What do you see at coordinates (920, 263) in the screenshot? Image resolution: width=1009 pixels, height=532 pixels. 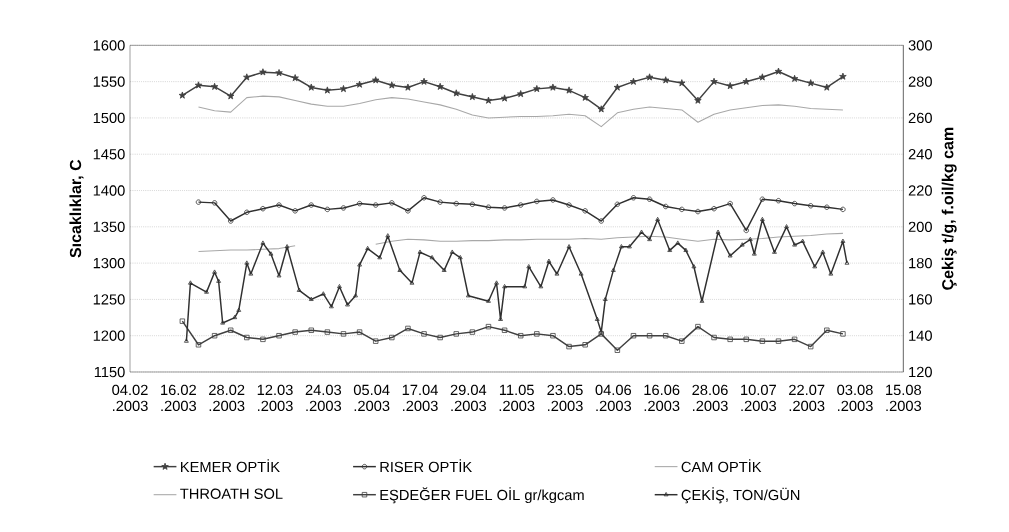 I see `y2-tick-label: 180` at bounding box center [920, 263].